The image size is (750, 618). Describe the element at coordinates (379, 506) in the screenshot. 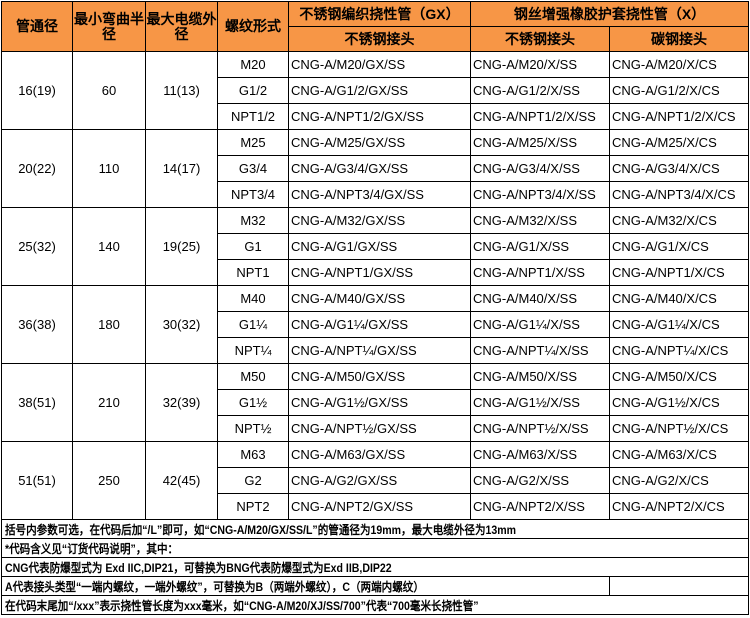

I see `code-gx-ss: CNG-A/NPT2/GX/SS` at that location.